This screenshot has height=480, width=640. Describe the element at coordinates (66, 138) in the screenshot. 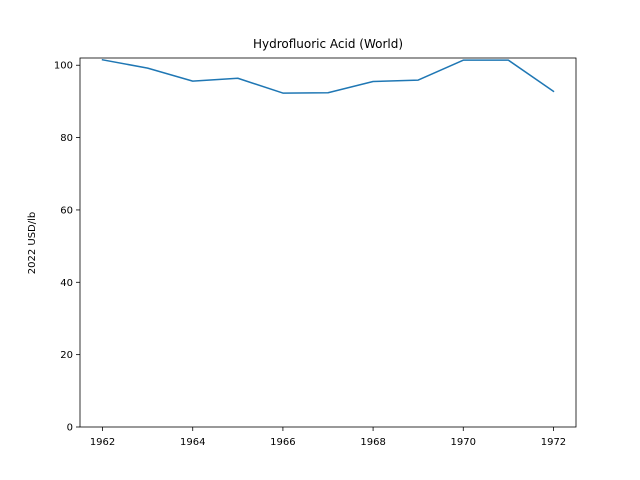

I see `y-tick-label: 80` at that location.